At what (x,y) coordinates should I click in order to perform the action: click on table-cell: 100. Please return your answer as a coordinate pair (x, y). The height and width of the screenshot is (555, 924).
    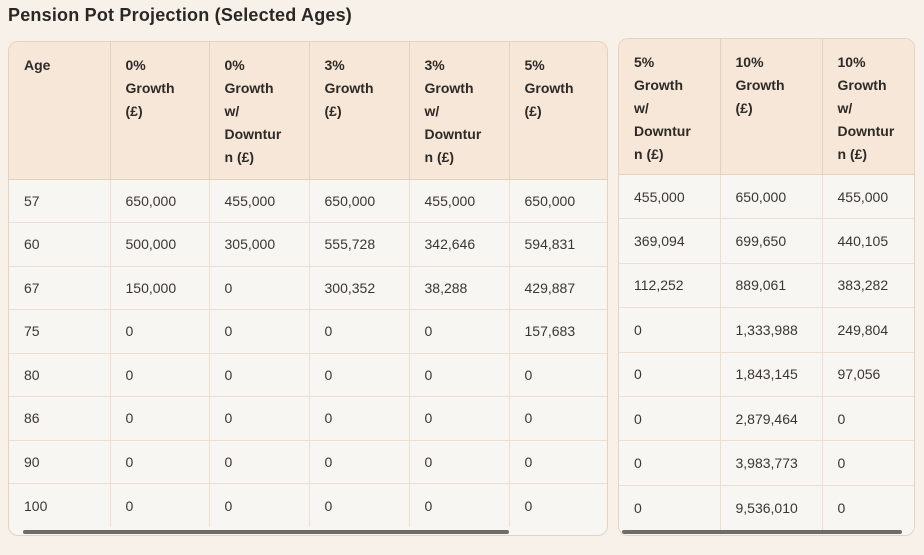
    Looking at the image, I should click on (60, 505).